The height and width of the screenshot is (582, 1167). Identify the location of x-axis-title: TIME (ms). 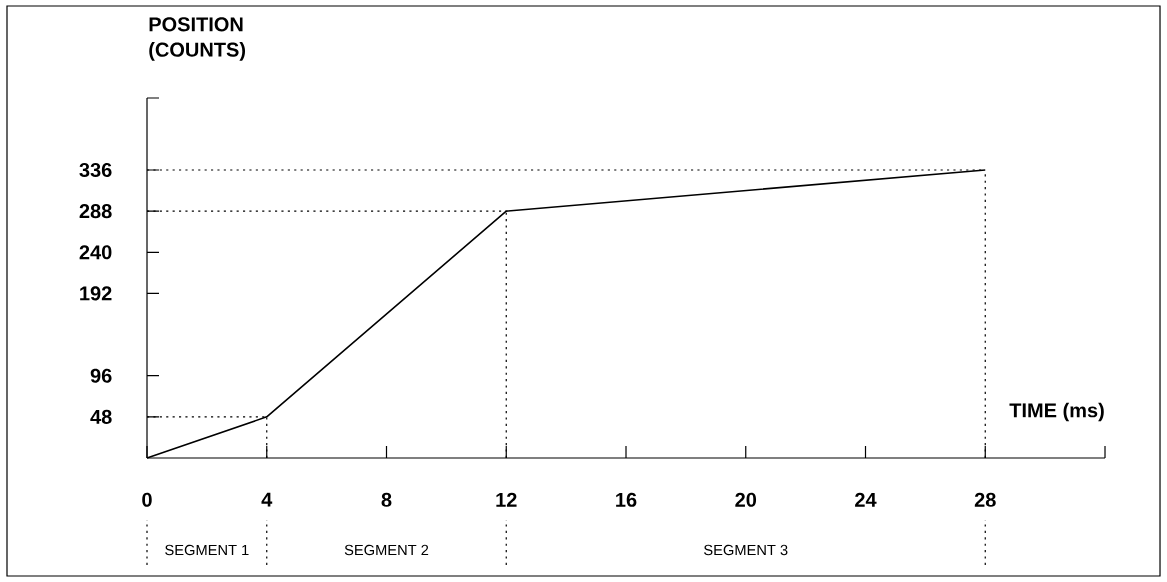
(1056, 412).